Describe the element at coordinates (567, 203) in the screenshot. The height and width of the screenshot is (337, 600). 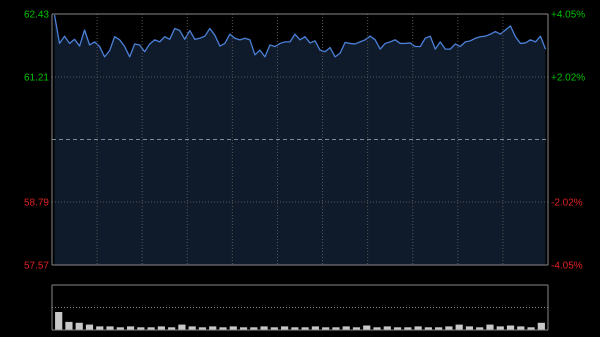
I see `y2-tick-label: -2.02%` at that location.